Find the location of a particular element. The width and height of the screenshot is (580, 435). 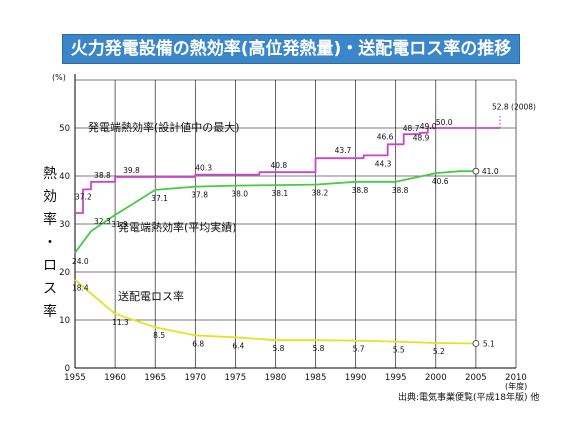

y-axis-label-char: ・ is located at coordinates (50, 243).